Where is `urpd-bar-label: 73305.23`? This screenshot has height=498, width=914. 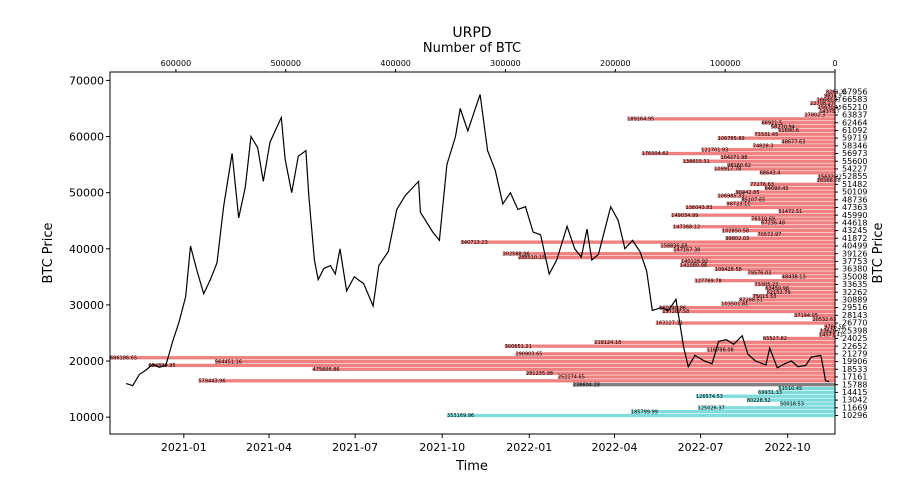
urpd-bar-label: 73305.23 is located at coordinates (766, 285).